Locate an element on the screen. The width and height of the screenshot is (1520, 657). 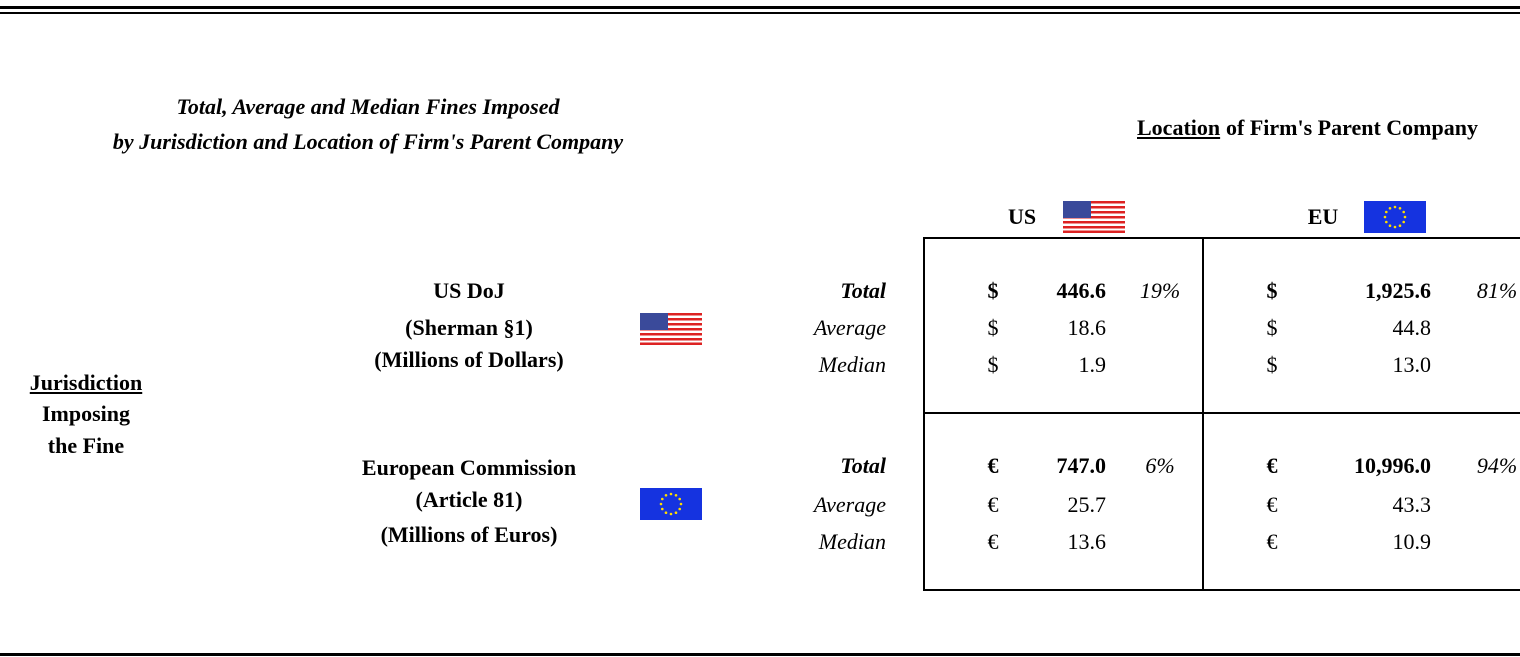
column-header: of Firm's Parent Company is located at coordinates (1352, 127).